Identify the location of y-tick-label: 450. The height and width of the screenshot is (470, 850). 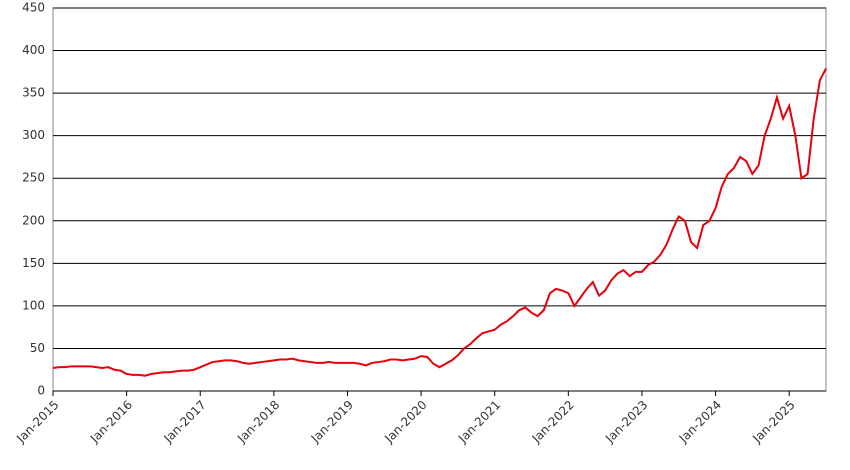
(33, 8).